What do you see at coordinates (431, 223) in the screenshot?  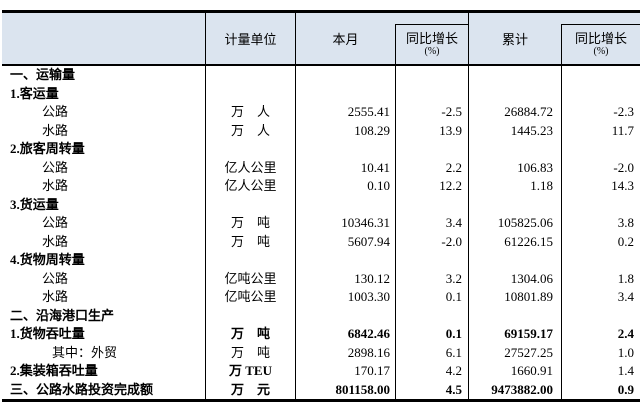 I see `cell-month_growth: 3.4` at bounding box center [431, 223].